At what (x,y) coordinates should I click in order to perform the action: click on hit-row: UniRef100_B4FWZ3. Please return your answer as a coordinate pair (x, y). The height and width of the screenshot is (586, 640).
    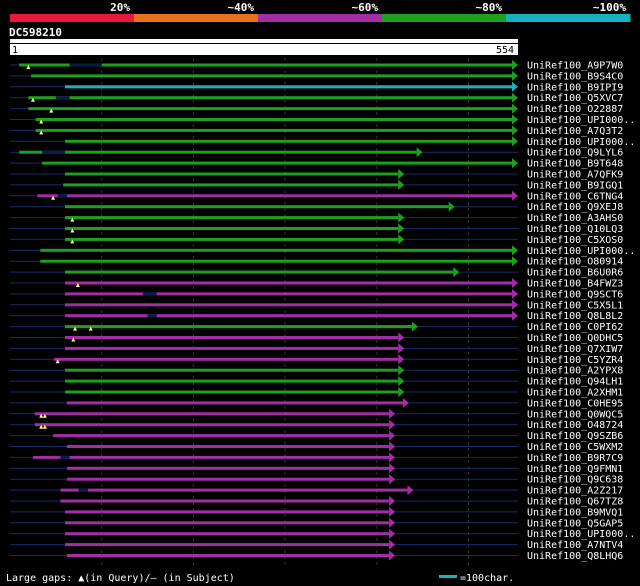
    Looking at the image, I should click on (316, 284).